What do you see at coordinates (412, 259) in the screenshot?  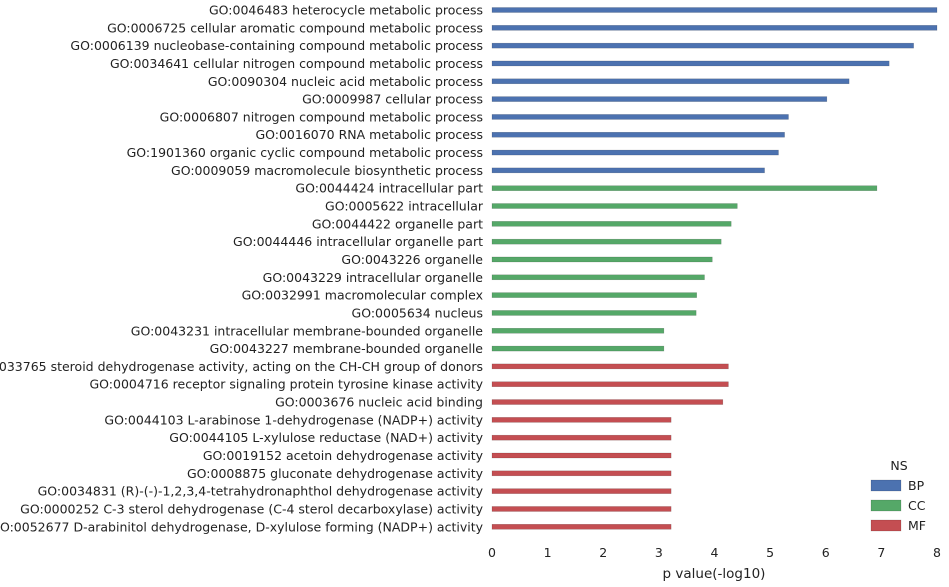 I see `category-label: GO:0043226 organelle` at bounding box center [412, 259].